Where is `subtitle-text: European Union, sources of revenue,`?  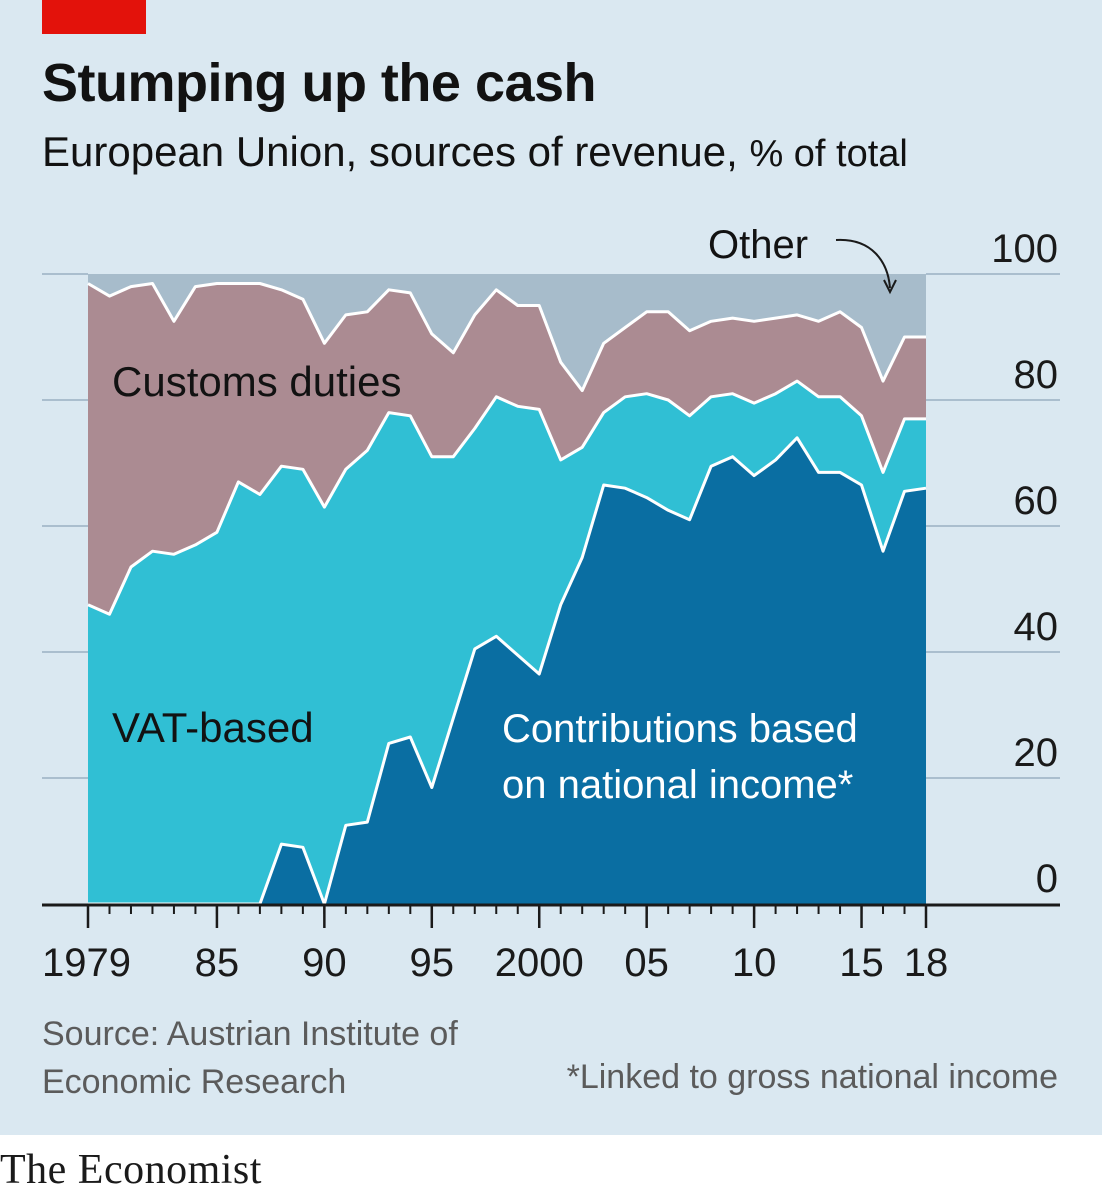
subtitle-text: European Union, sources of revenue, is located at coordinates (390, 151).